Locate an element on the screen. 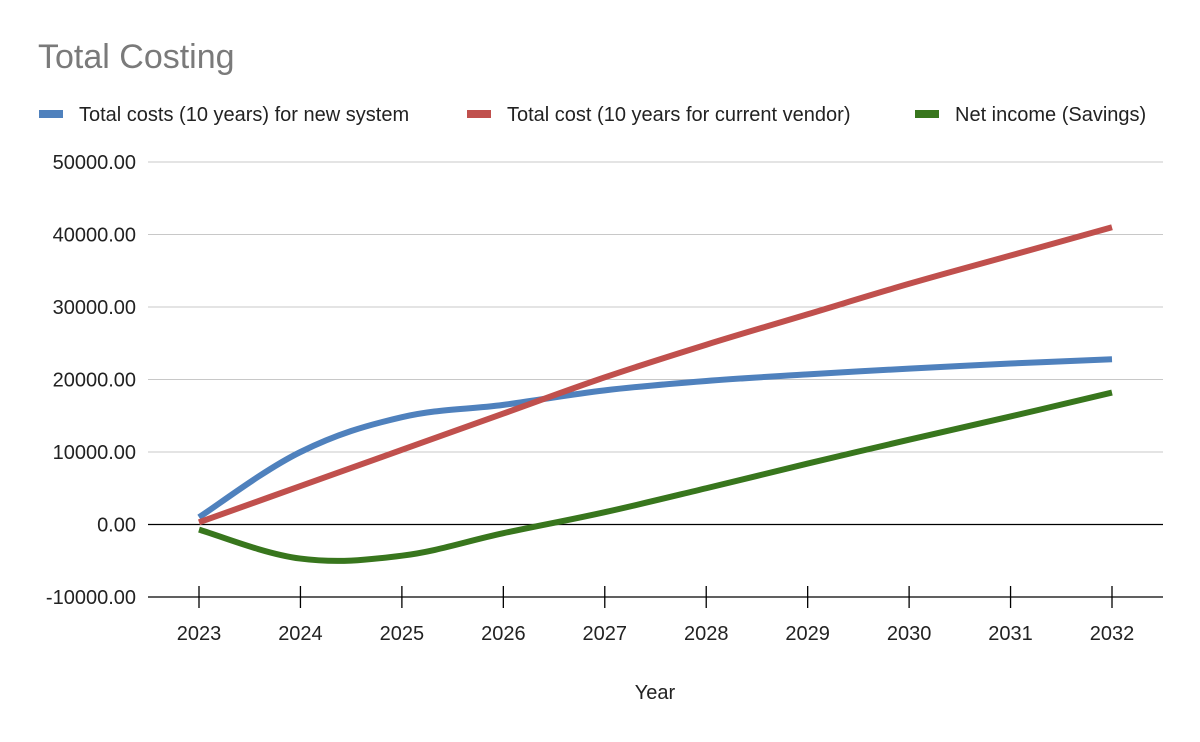 The image size is (1200, 742). x-tick-label: 2030 is located at coordinates (909, 634).